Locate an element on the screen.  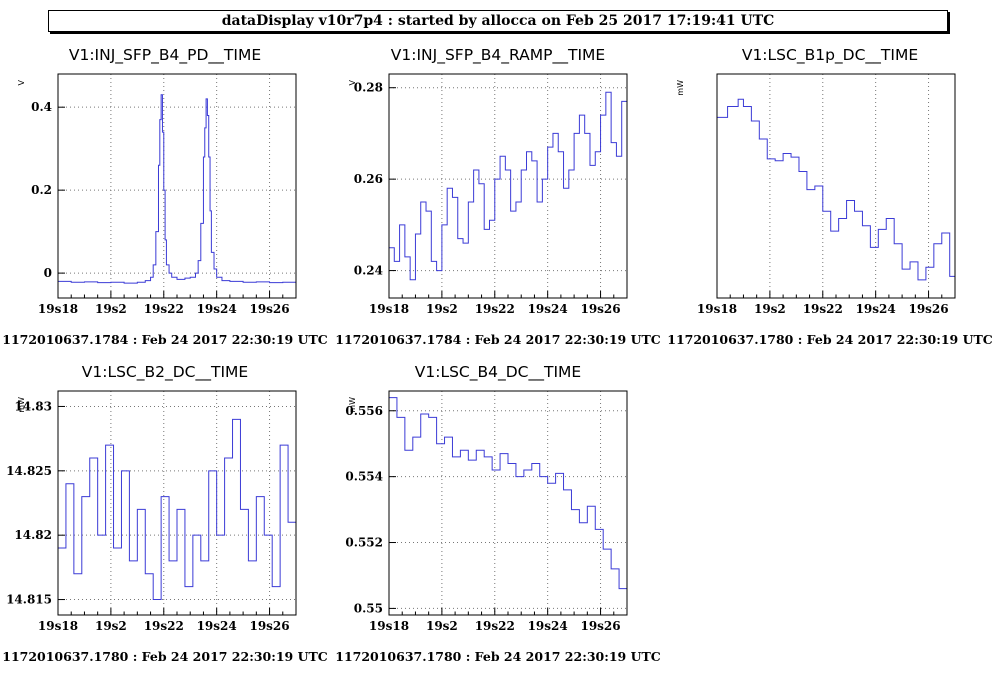
plot-title: V1:INJ_SFP_B4_RAMP__TIME is located at coordinates (498, 55).